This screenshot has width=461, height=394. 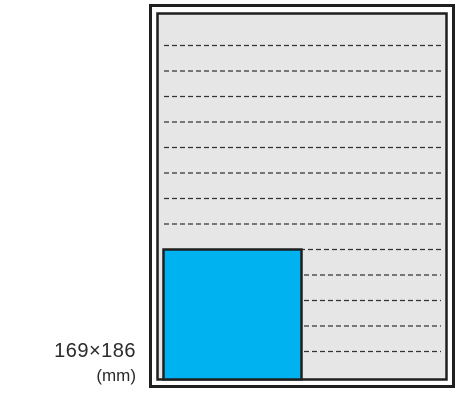 What do you see at coordinates (232, 314) in the screenshot?
I see `highlight-block` at bounding box center [232, 314].